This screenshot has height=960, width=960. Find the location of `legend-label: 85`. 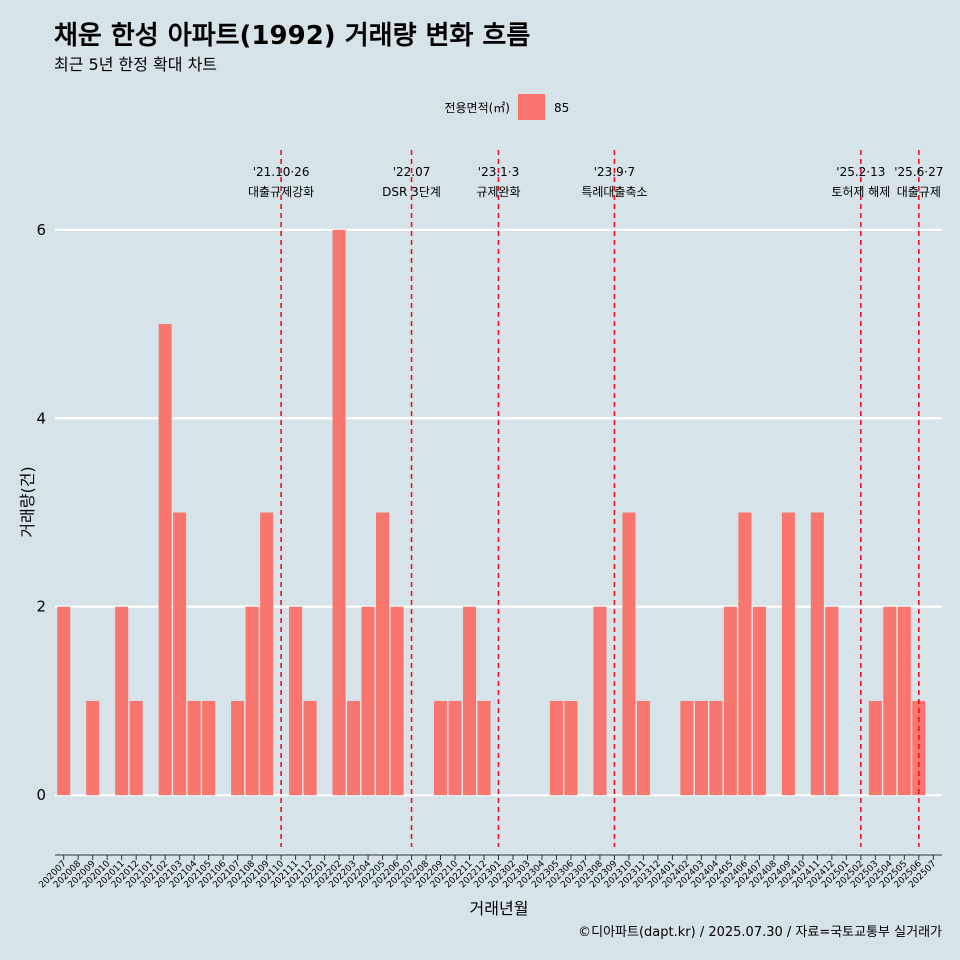

legend-label: 85 is located at coordinates (561, 108).